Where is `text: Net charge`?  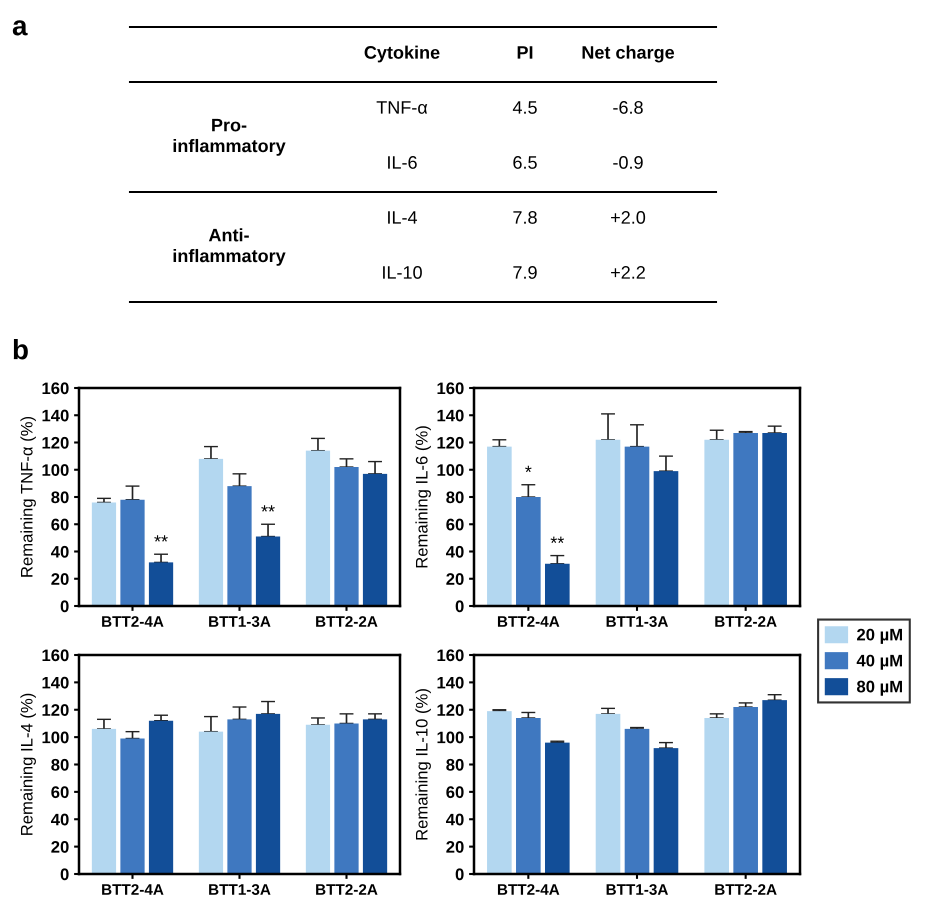 text: Net charge is located at coordinates (628, 54).